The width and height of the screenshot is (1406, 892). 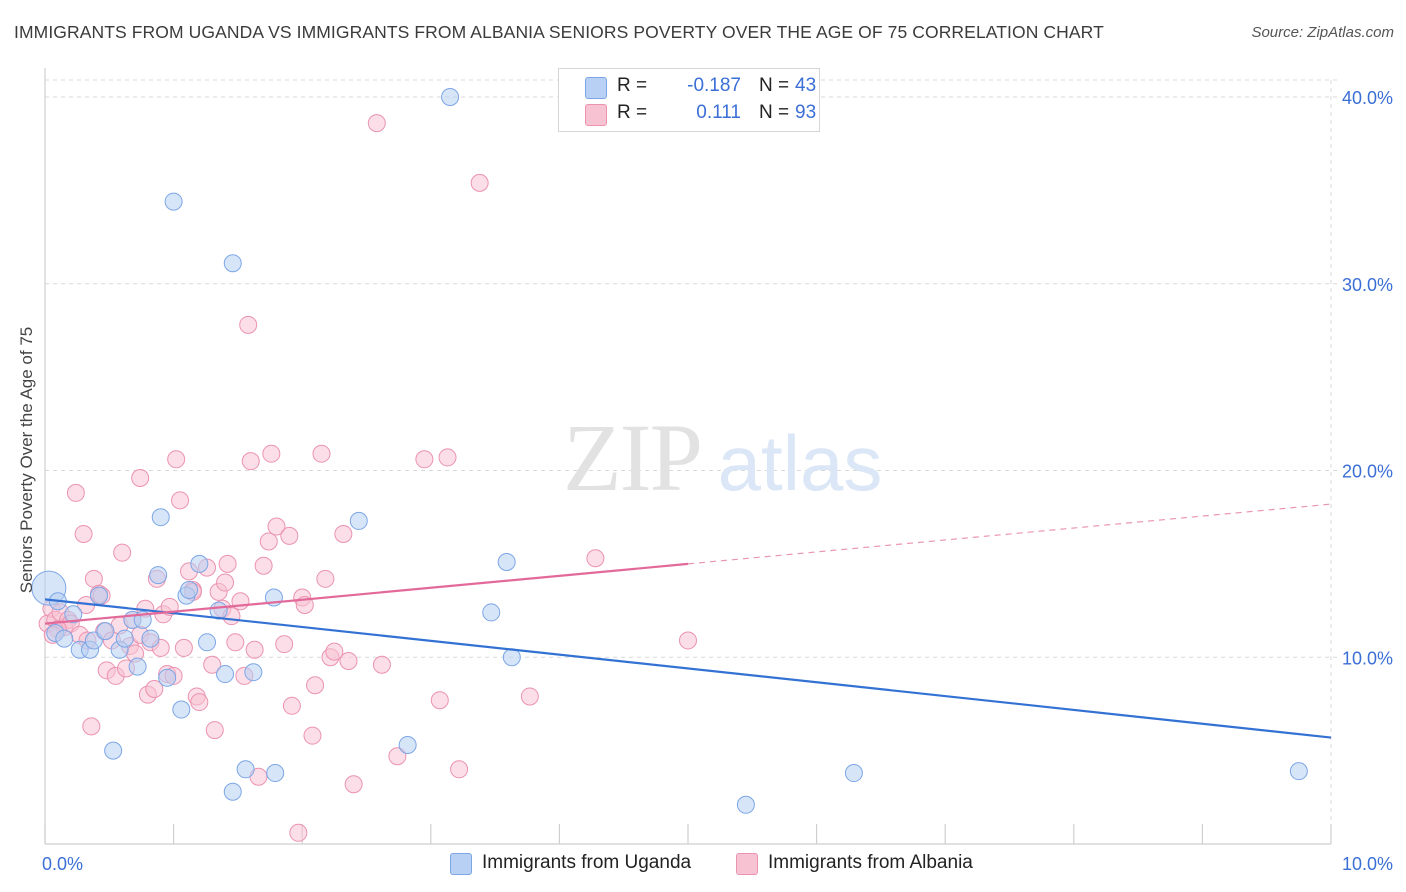 I want to click on y-tick-label: 40.0%, so click(x=1367, y=98).